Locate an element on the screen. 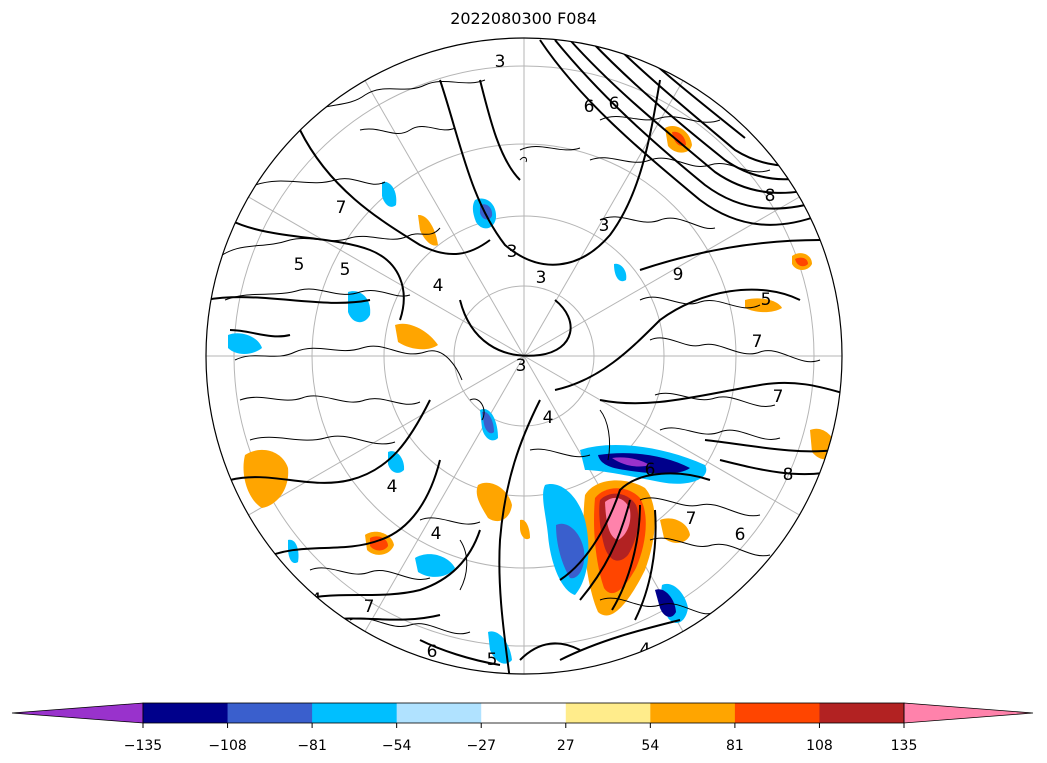  colorbar-tick-label: 54 is located at coordinates (650, 746).